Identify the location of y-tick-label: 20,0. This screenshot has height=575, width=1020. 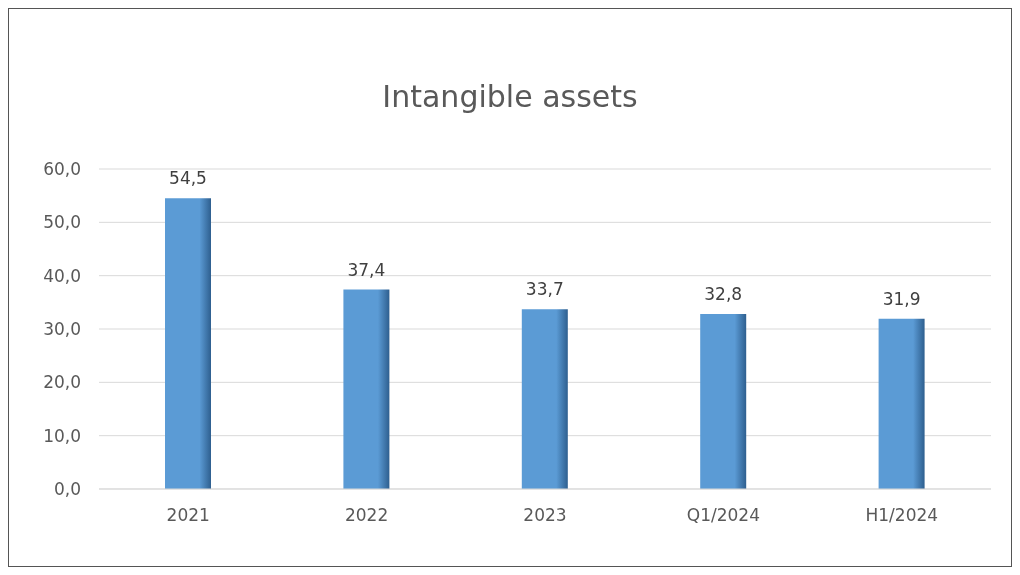
(62, 382).